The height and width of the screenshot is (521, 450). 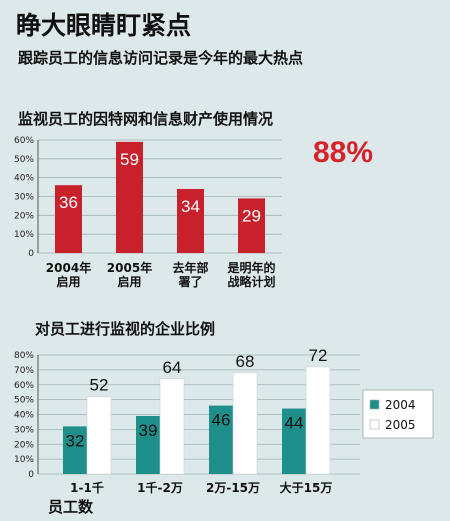 What do you see at coordinates (146, 119) in the screenshot?
I see `chart1-title: 监视员工的因特网和信息财产使用情况` at bounding box center [146, 119].